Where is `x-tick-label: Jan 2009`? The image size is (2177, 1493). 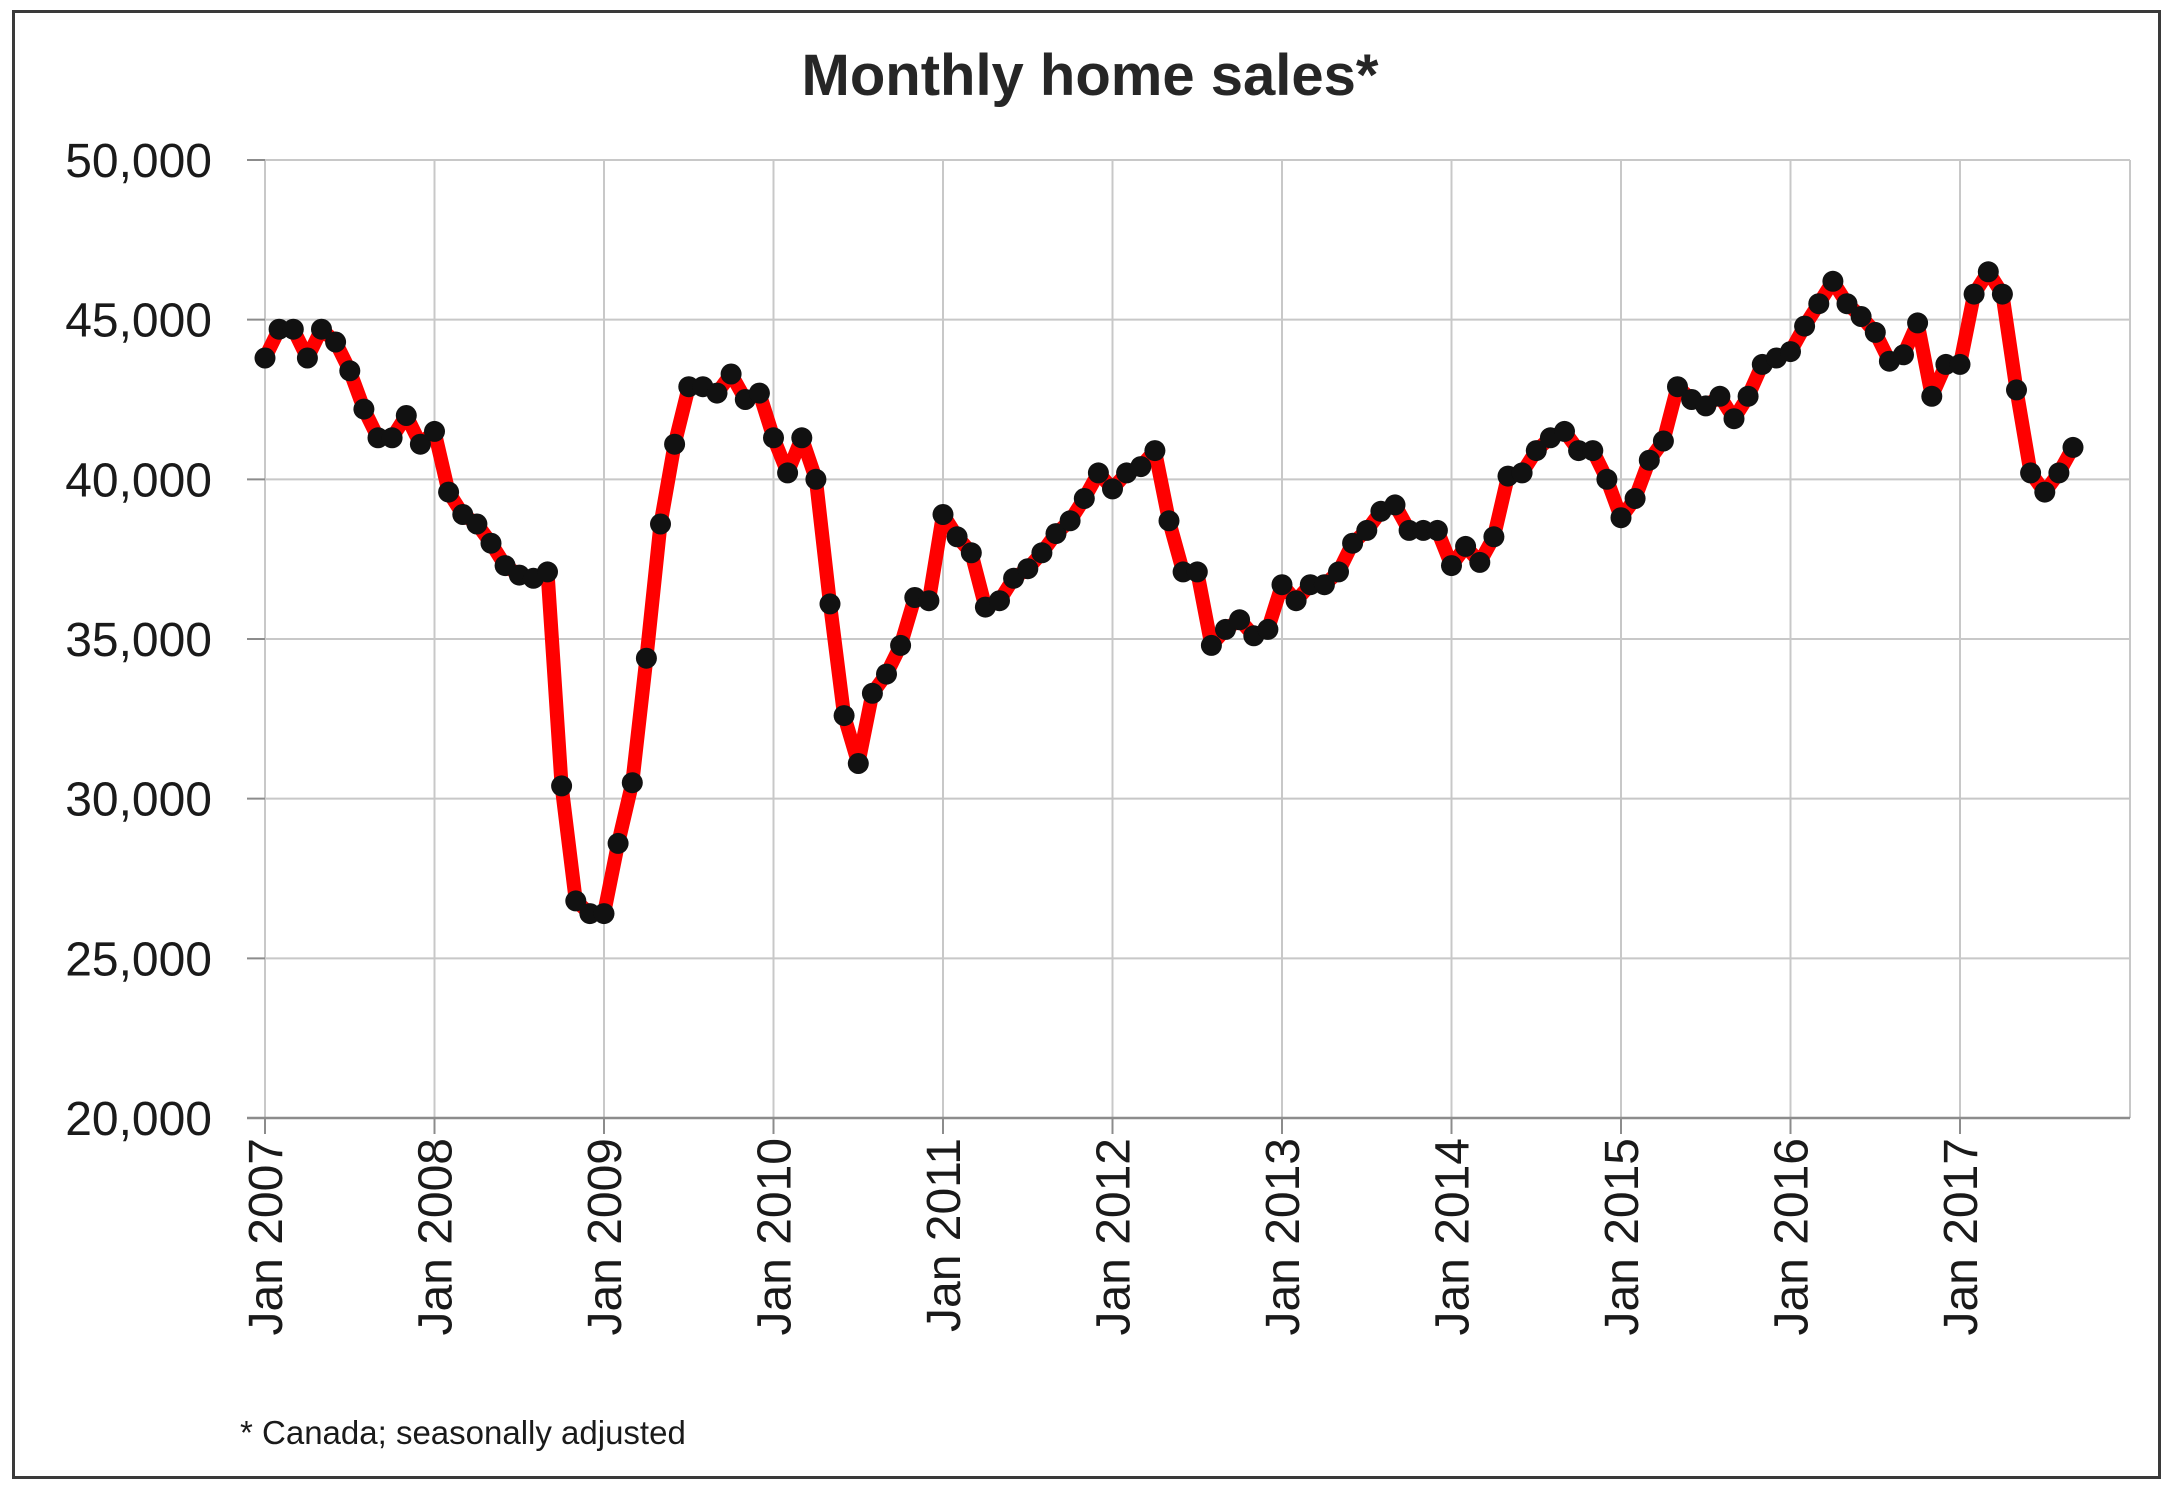
x-tick-label: Jan 2009 is located at coordinates (605, 1237).